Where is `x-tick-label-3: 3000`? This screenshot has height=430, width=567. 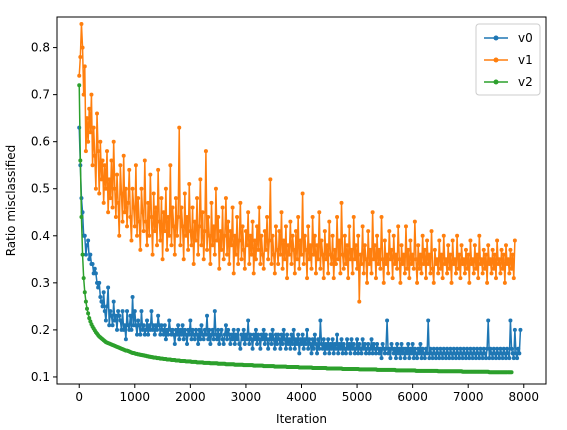
x-tick-label-3: 3000 is located at coordinates (246, 397).